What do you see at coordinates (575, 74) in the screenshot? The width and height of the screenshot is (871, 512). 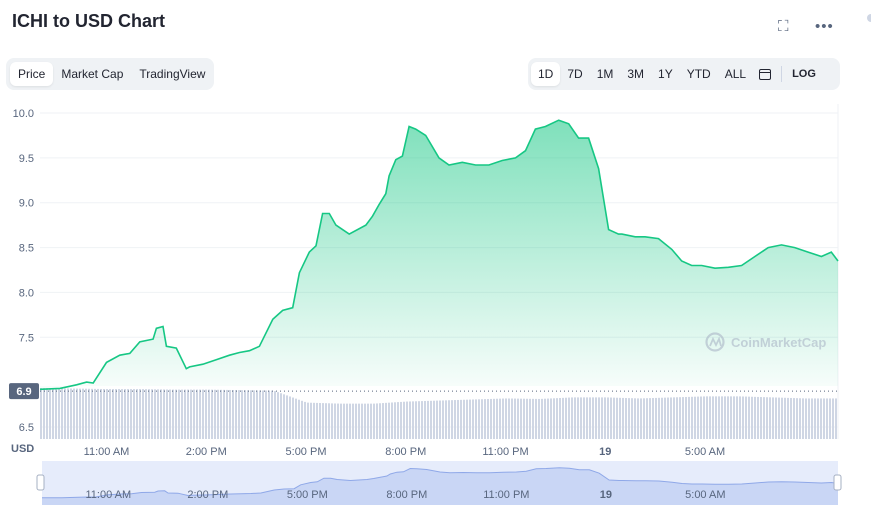 I see `range-7d-button: 7D` at bounding box center [575, 74].